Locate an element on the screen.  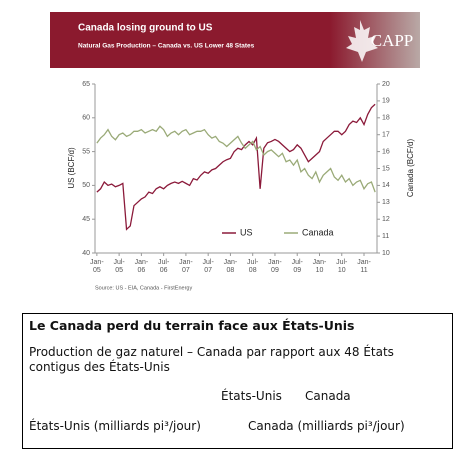
x-tick-label: Jul-07 is located at coordinates (209, 266).